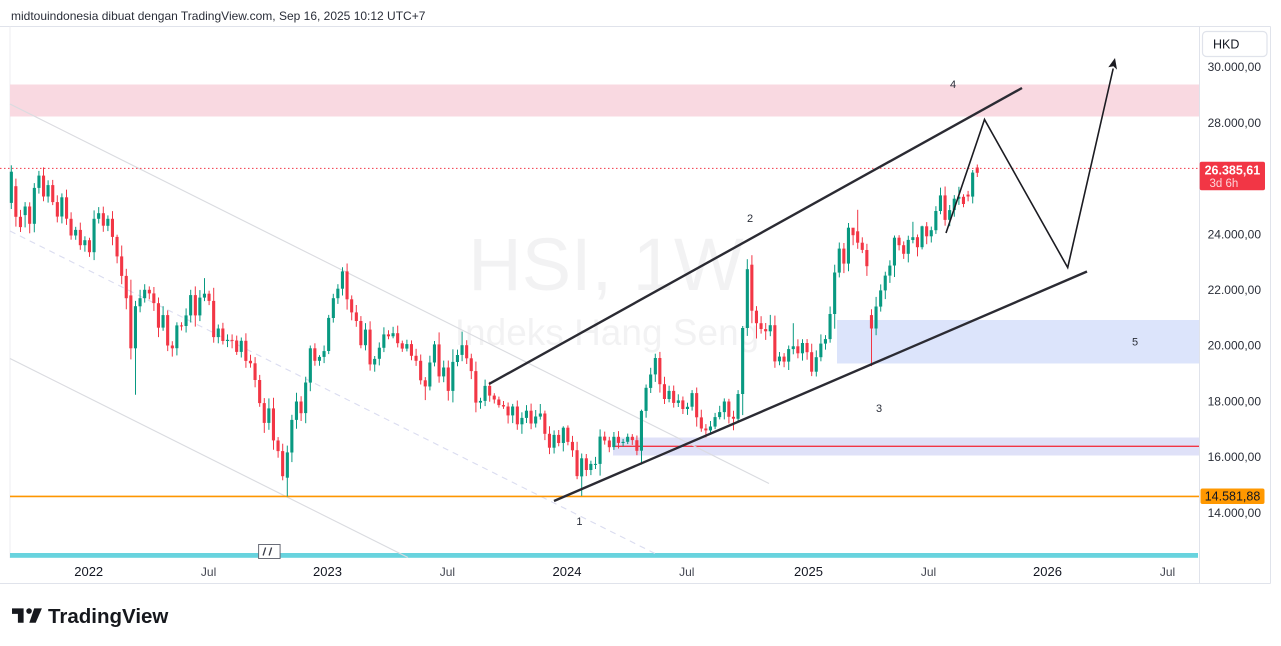 The width and height of the screenshot is (1281, 646). I want to click on svg-text: 4, so click(953, 85).